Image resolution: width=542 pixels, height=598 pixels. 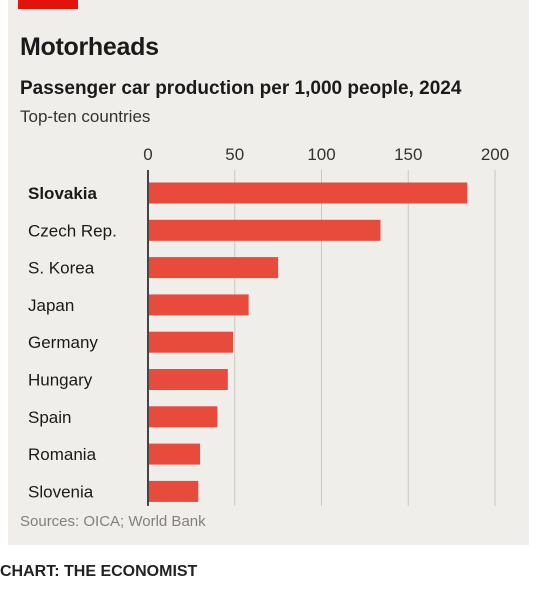 I want to click on x-tick-label: 200, so click(x=495, y=154).